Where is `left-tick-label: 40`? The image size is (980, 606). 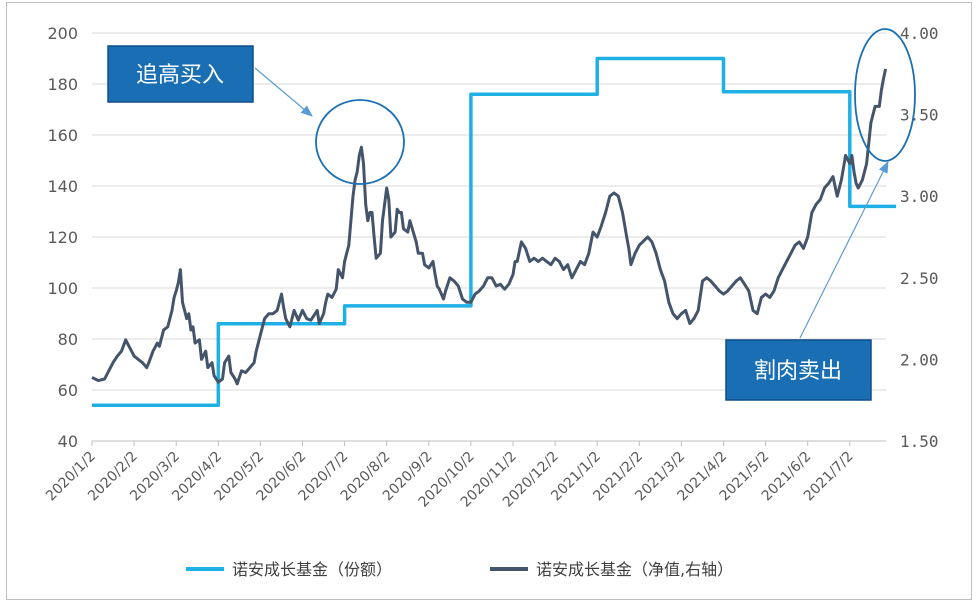 left-tick-label: 40 is located at coordinates (68, 441).